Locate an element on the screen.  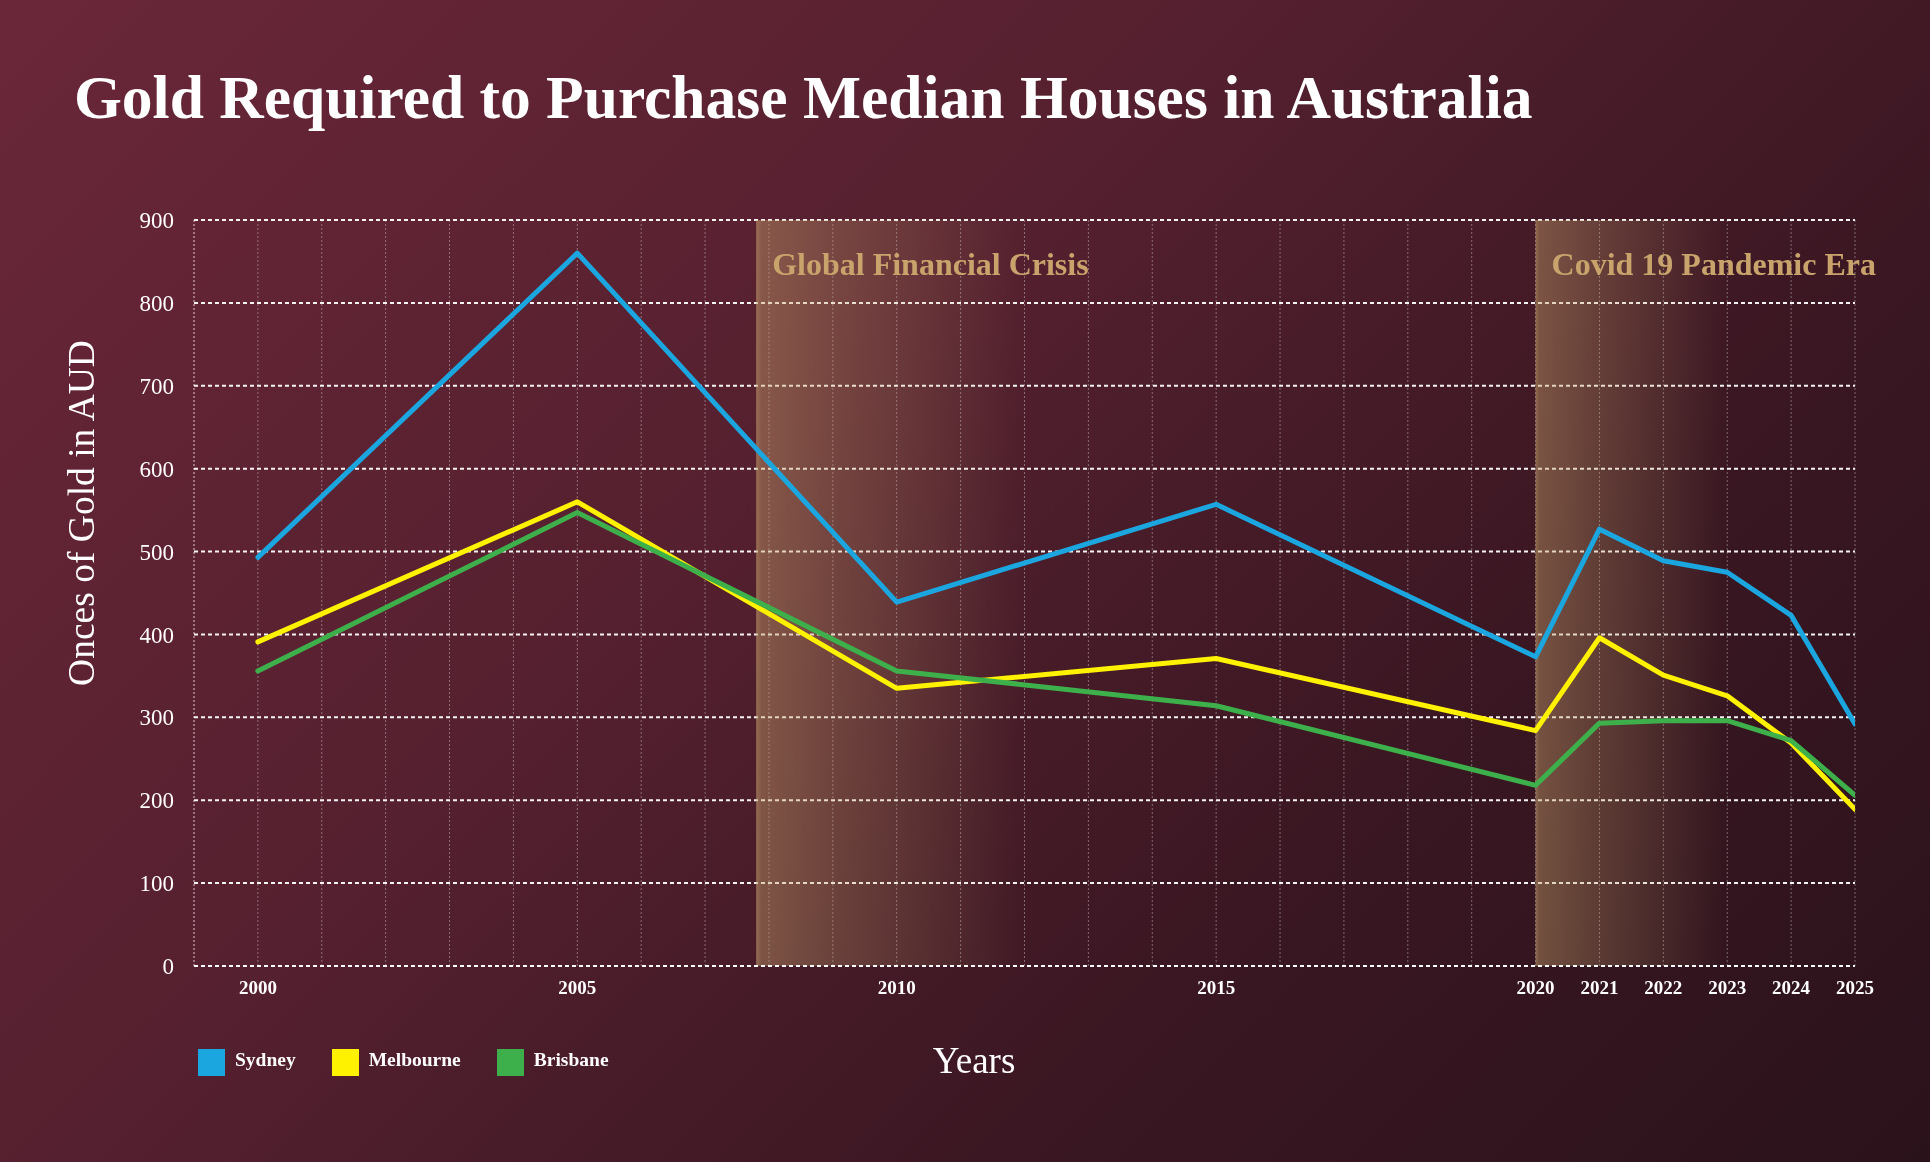
x-tick-label: 2000 is located at coordinates (257, 988).